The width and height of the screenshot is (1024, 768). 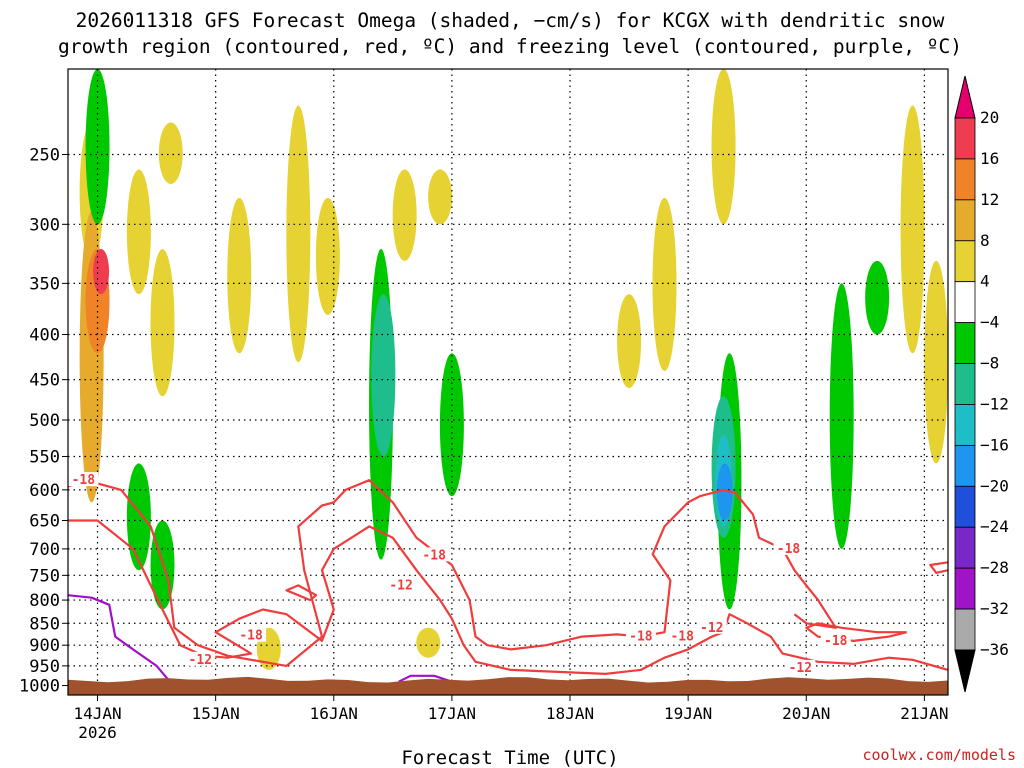 What do you see at coordinates (44, 336) in the screenshot?
I see `y-tick-label-400: 400` at bounding box center [44, 336].